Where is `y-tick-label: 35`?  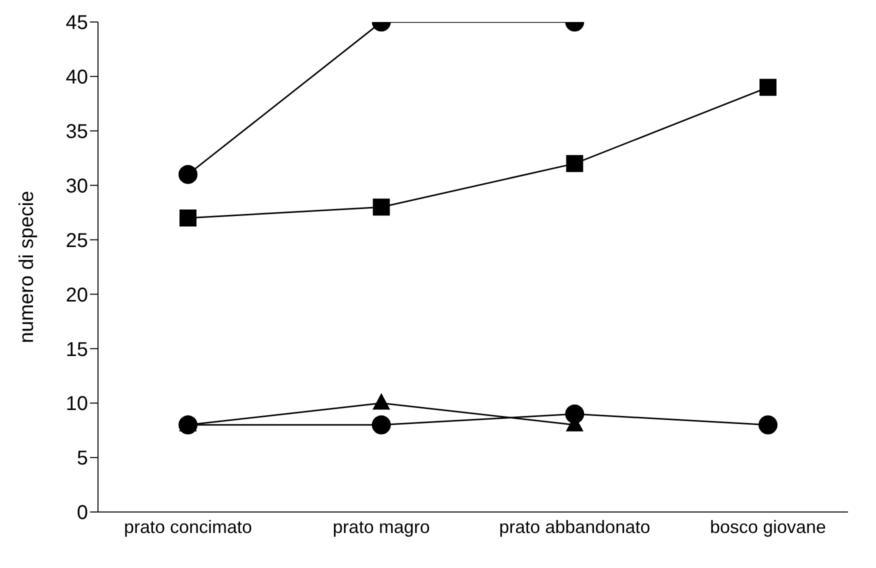 y-tick-label: 35 is located at coordinates (77, 131).